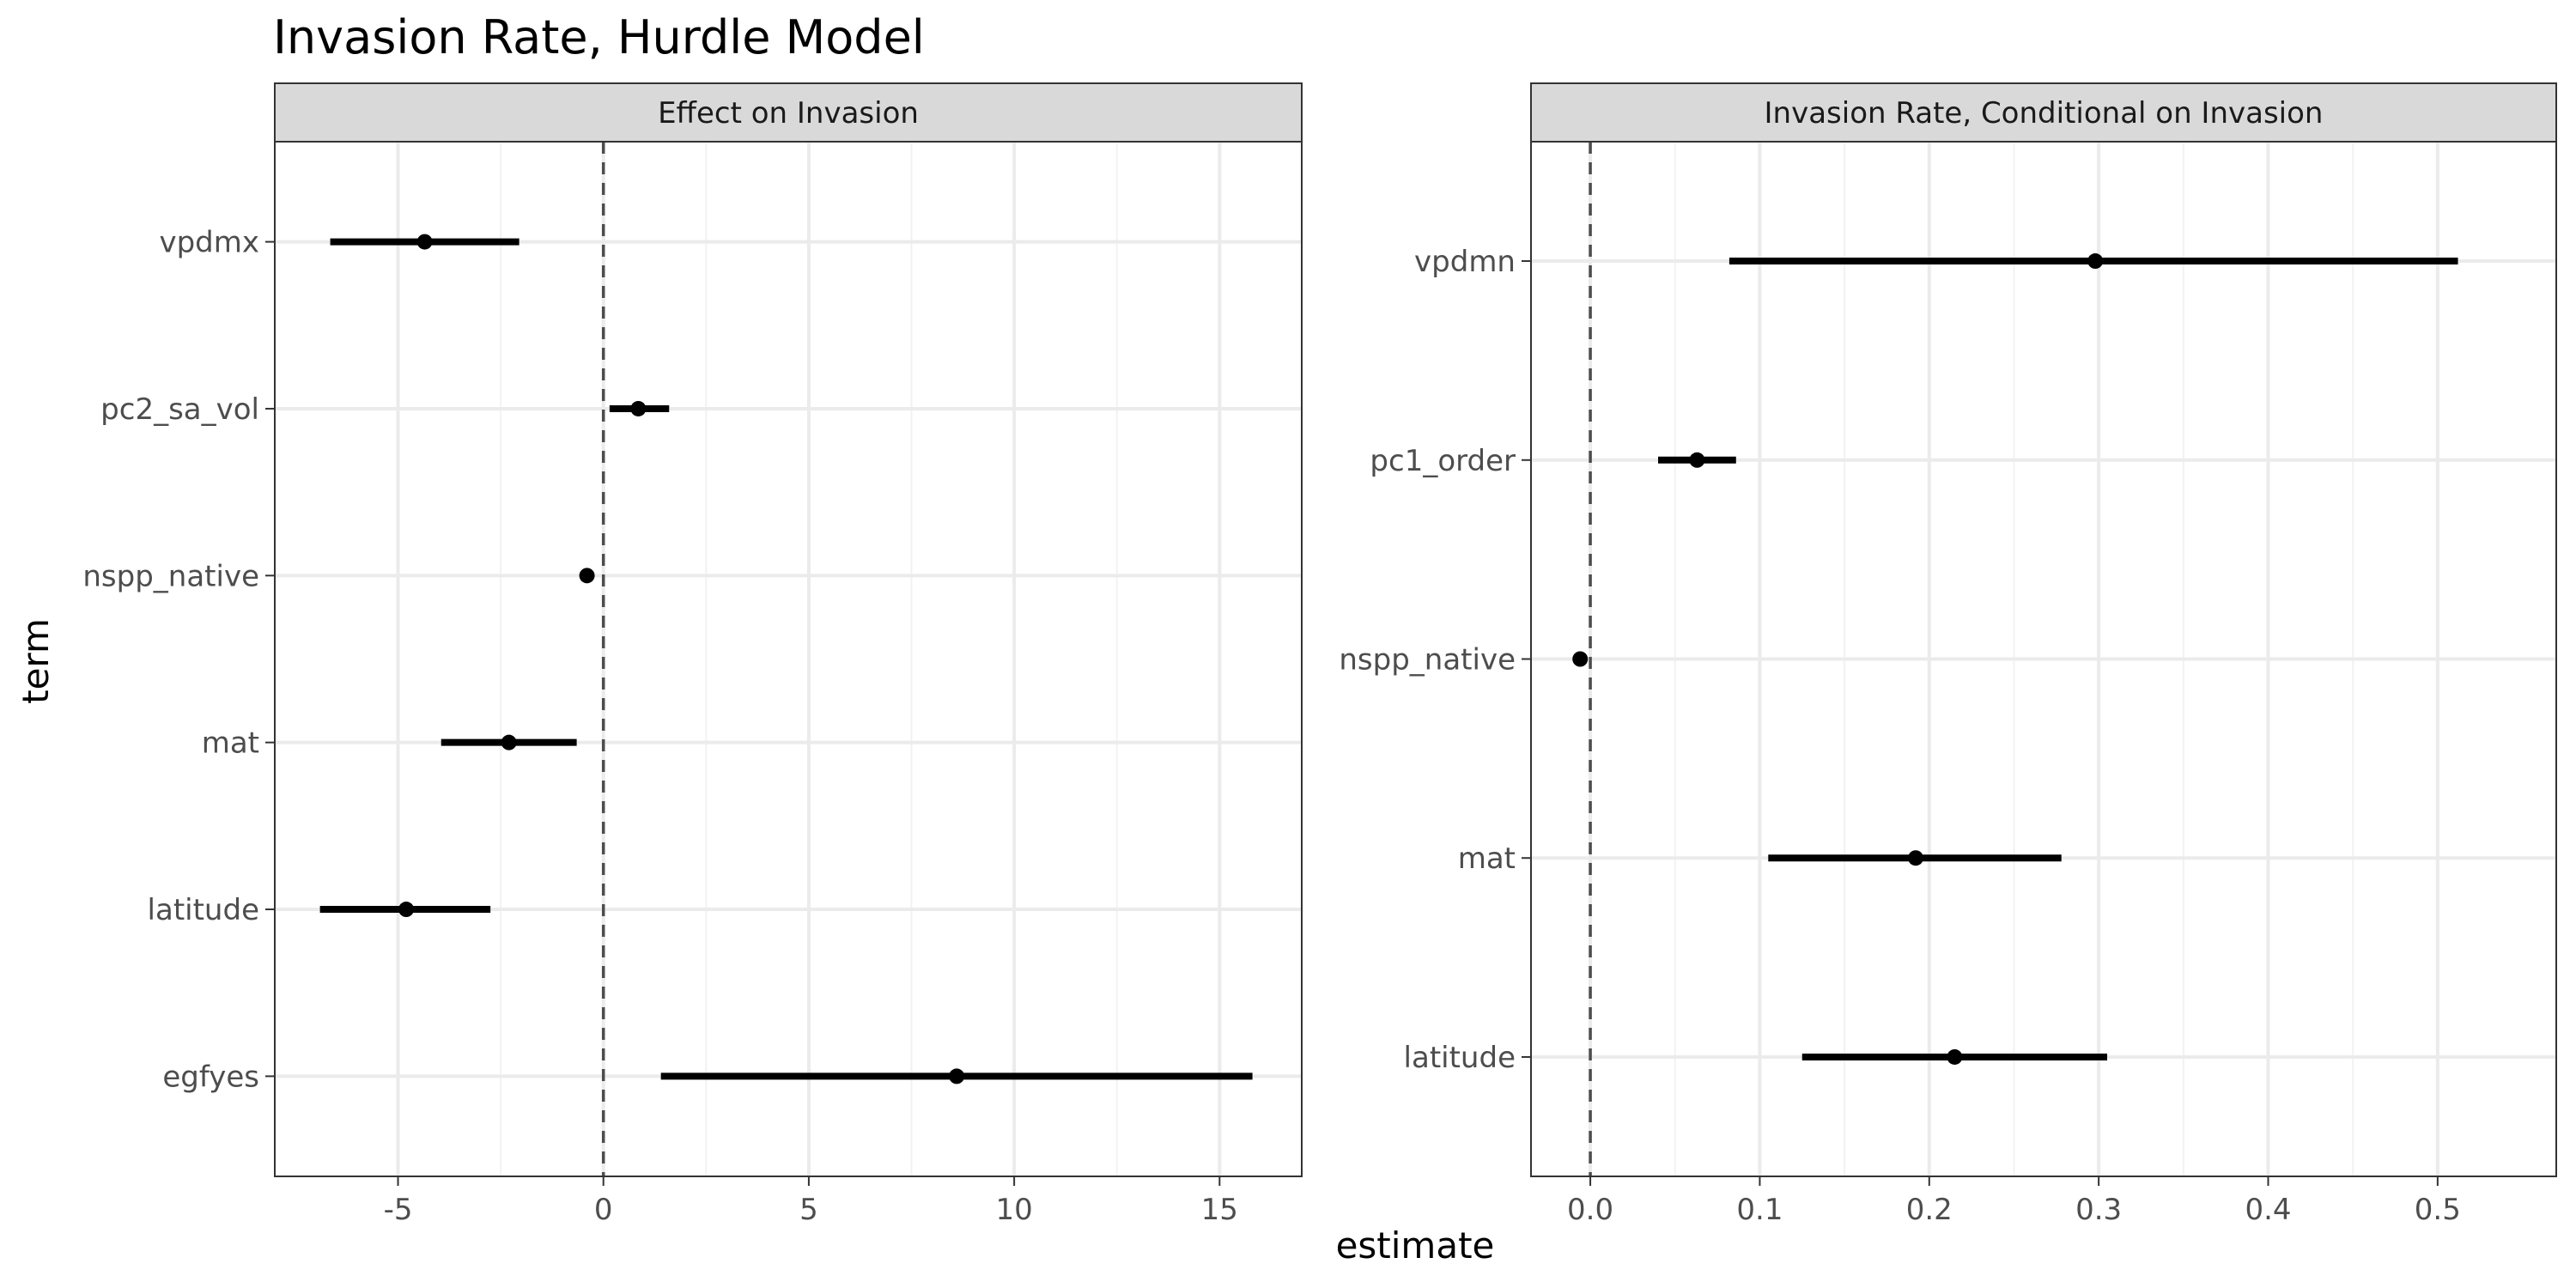 Image resolution: width=2576 pixels, height=1288 pixels. Describe the element at coordinates (599, 37) in the screenshot. I see `chart-title: Invasion Rate, Hurdle Model` at that location.